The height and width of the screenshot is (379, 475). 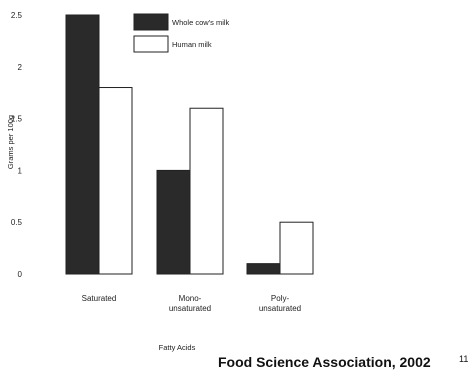 I want to click on y-axis-label: Grams per 100g, so click(x=10, y=142).